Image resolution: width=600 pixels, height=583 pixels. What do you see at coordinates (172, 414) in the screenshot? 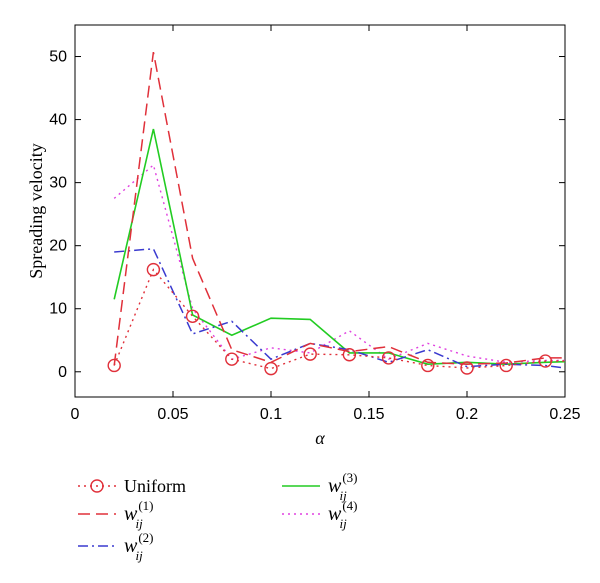
I see `x-tick-label: 0.05` at bounding box center [172, 414].